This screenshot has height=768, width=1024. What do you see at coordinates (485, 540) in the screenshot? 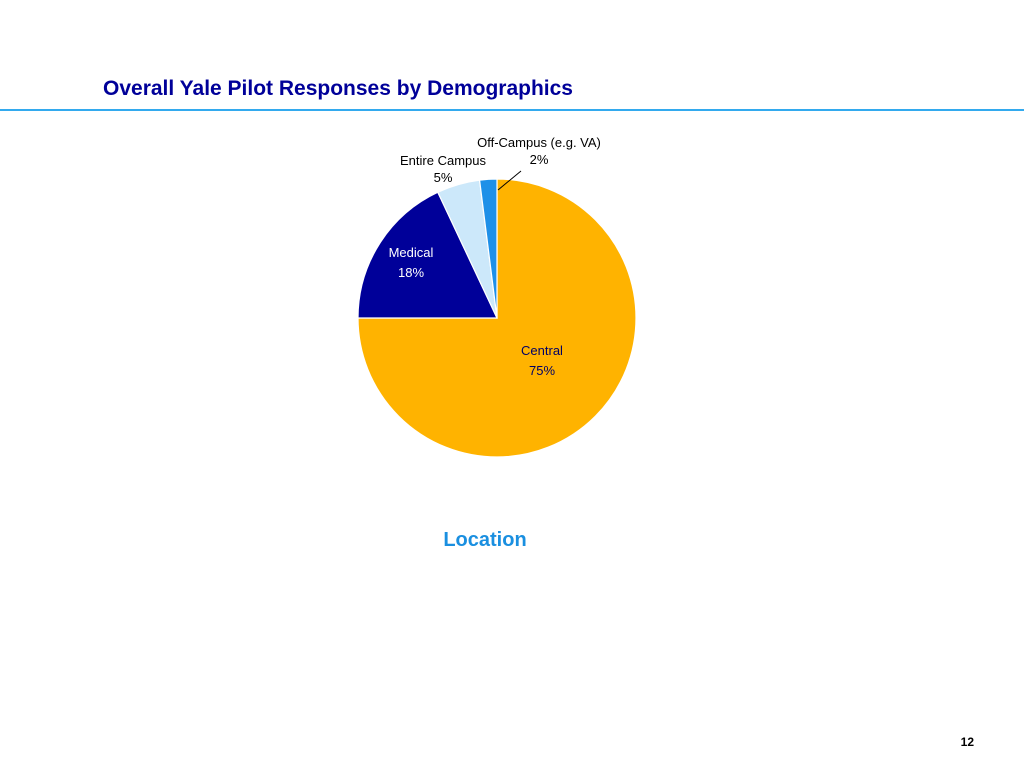
I see `chart-caption: Location` at bounding box center [485, 540].